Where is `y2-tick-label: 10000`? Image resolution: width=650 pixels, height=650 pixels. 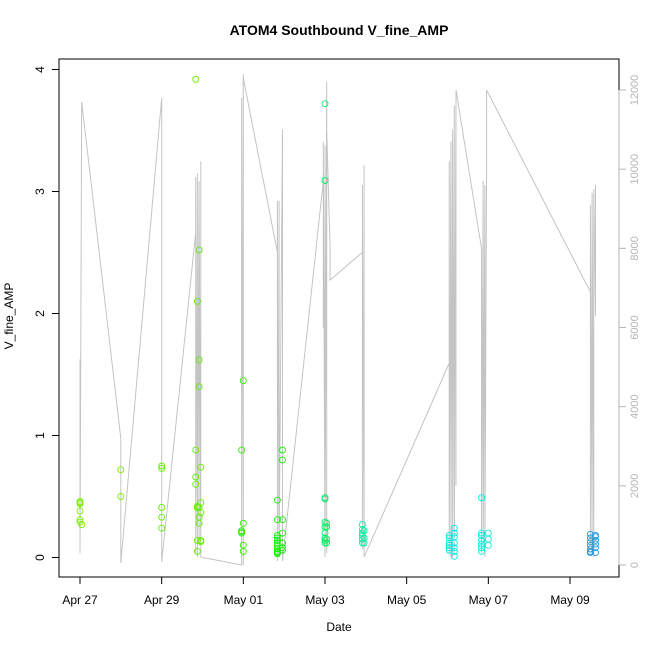 y2-tick-label: 10000 is located at coordinates (635, 169).